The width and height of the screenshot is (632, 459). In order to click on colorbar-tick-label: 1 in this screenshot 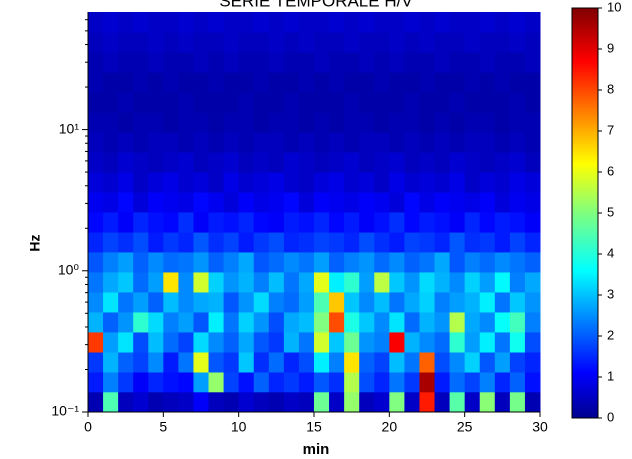, I will do `click(610, 375)`.